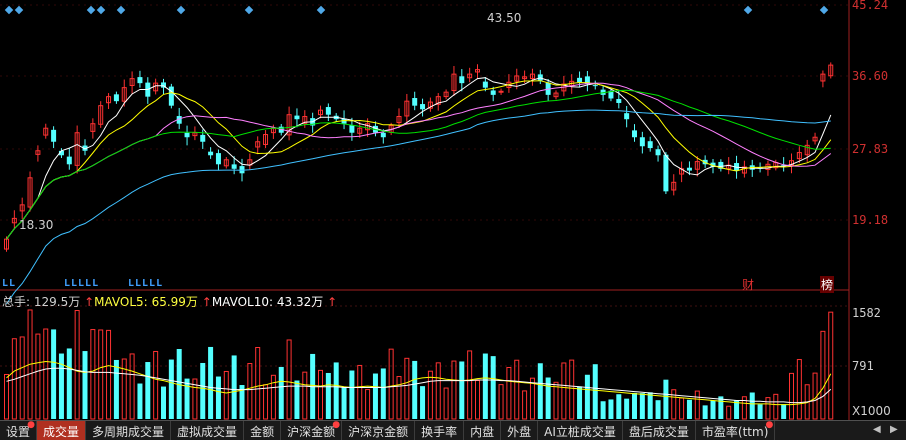 The image size is (906, 440). What do you see at coordinates (263, 430) in the screenshot?
I see `tab-amount: 金额` at bounding box center [263, 430].